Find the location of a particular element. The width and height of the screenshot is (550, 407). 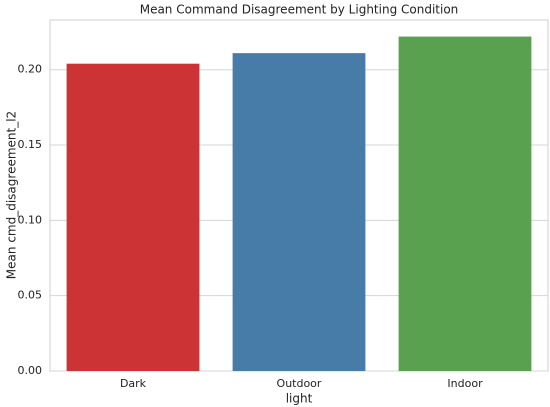

x-tick-label: Dark is located at coordinates (133, 383).